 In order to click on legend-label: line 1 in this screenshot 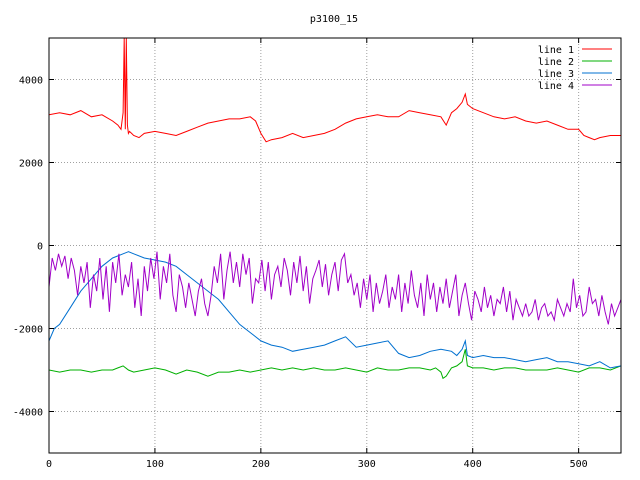, I will do `click(556, 50)`.